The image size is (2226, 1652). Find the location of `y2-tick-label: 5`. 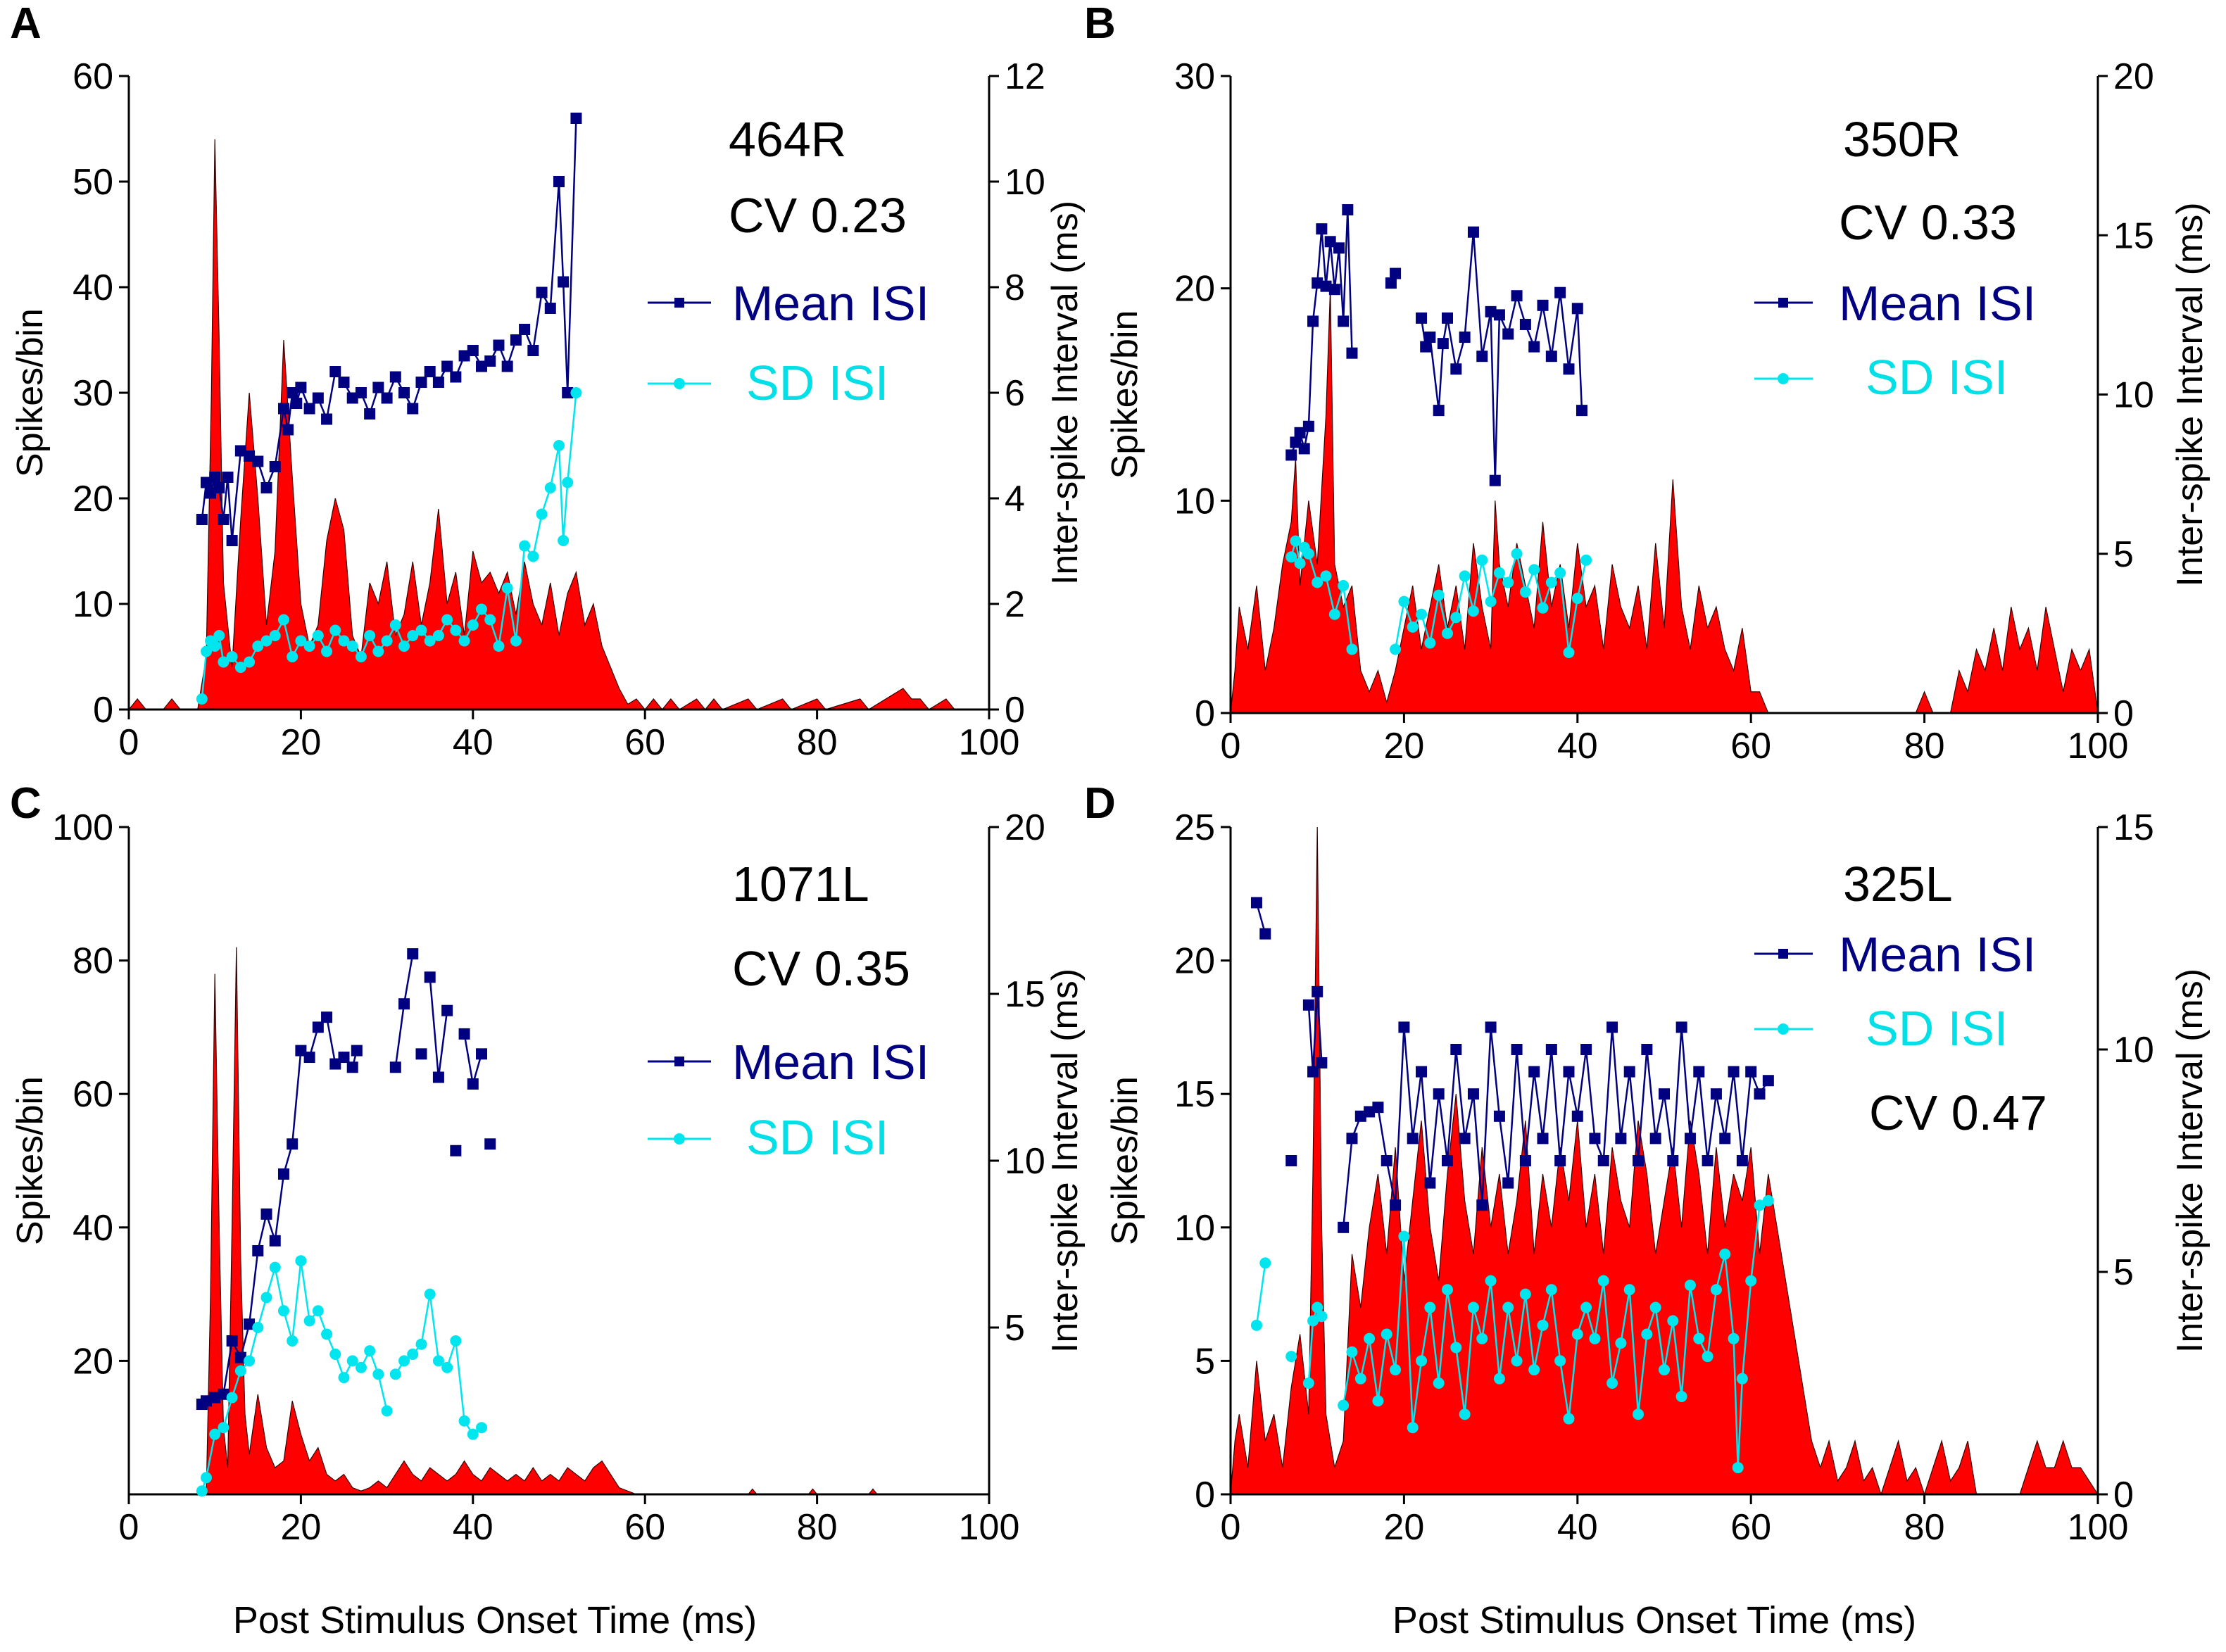

y2-tick-label: 5 is located at coordinates (2123, 554).